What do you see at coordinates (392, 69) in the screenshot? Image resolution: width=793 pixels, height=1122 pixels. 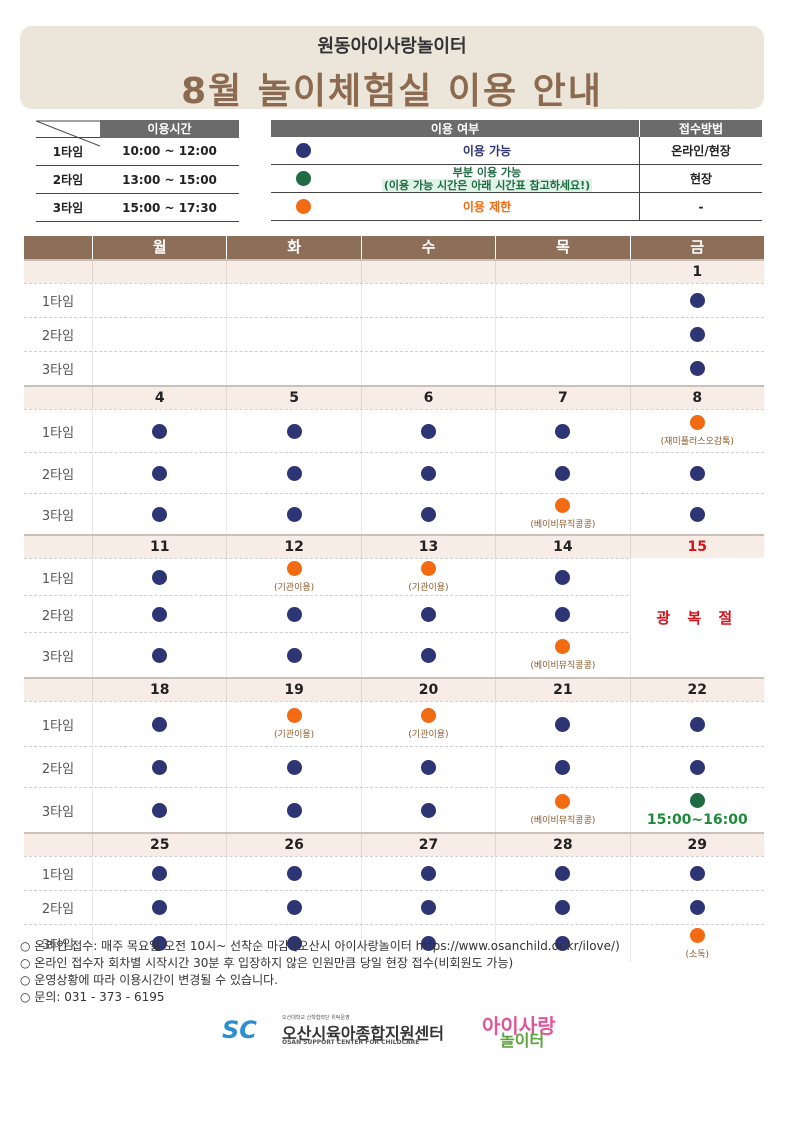 I see `header-banner: 원동아이사랑놀이터 8월 놀이체험실 이용 안내` at bounding box center [392, 69].